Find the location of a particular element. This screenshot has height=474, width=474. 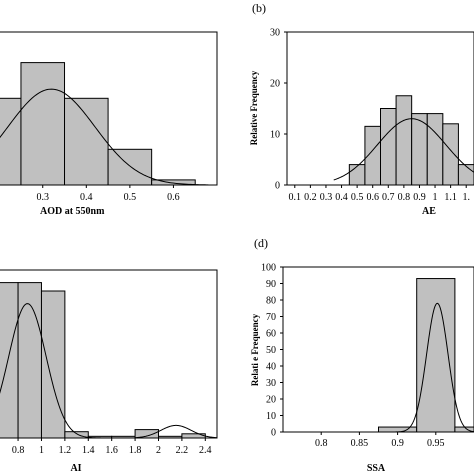

x-tick-label: 1.1 is located at coordinates (450, 197).